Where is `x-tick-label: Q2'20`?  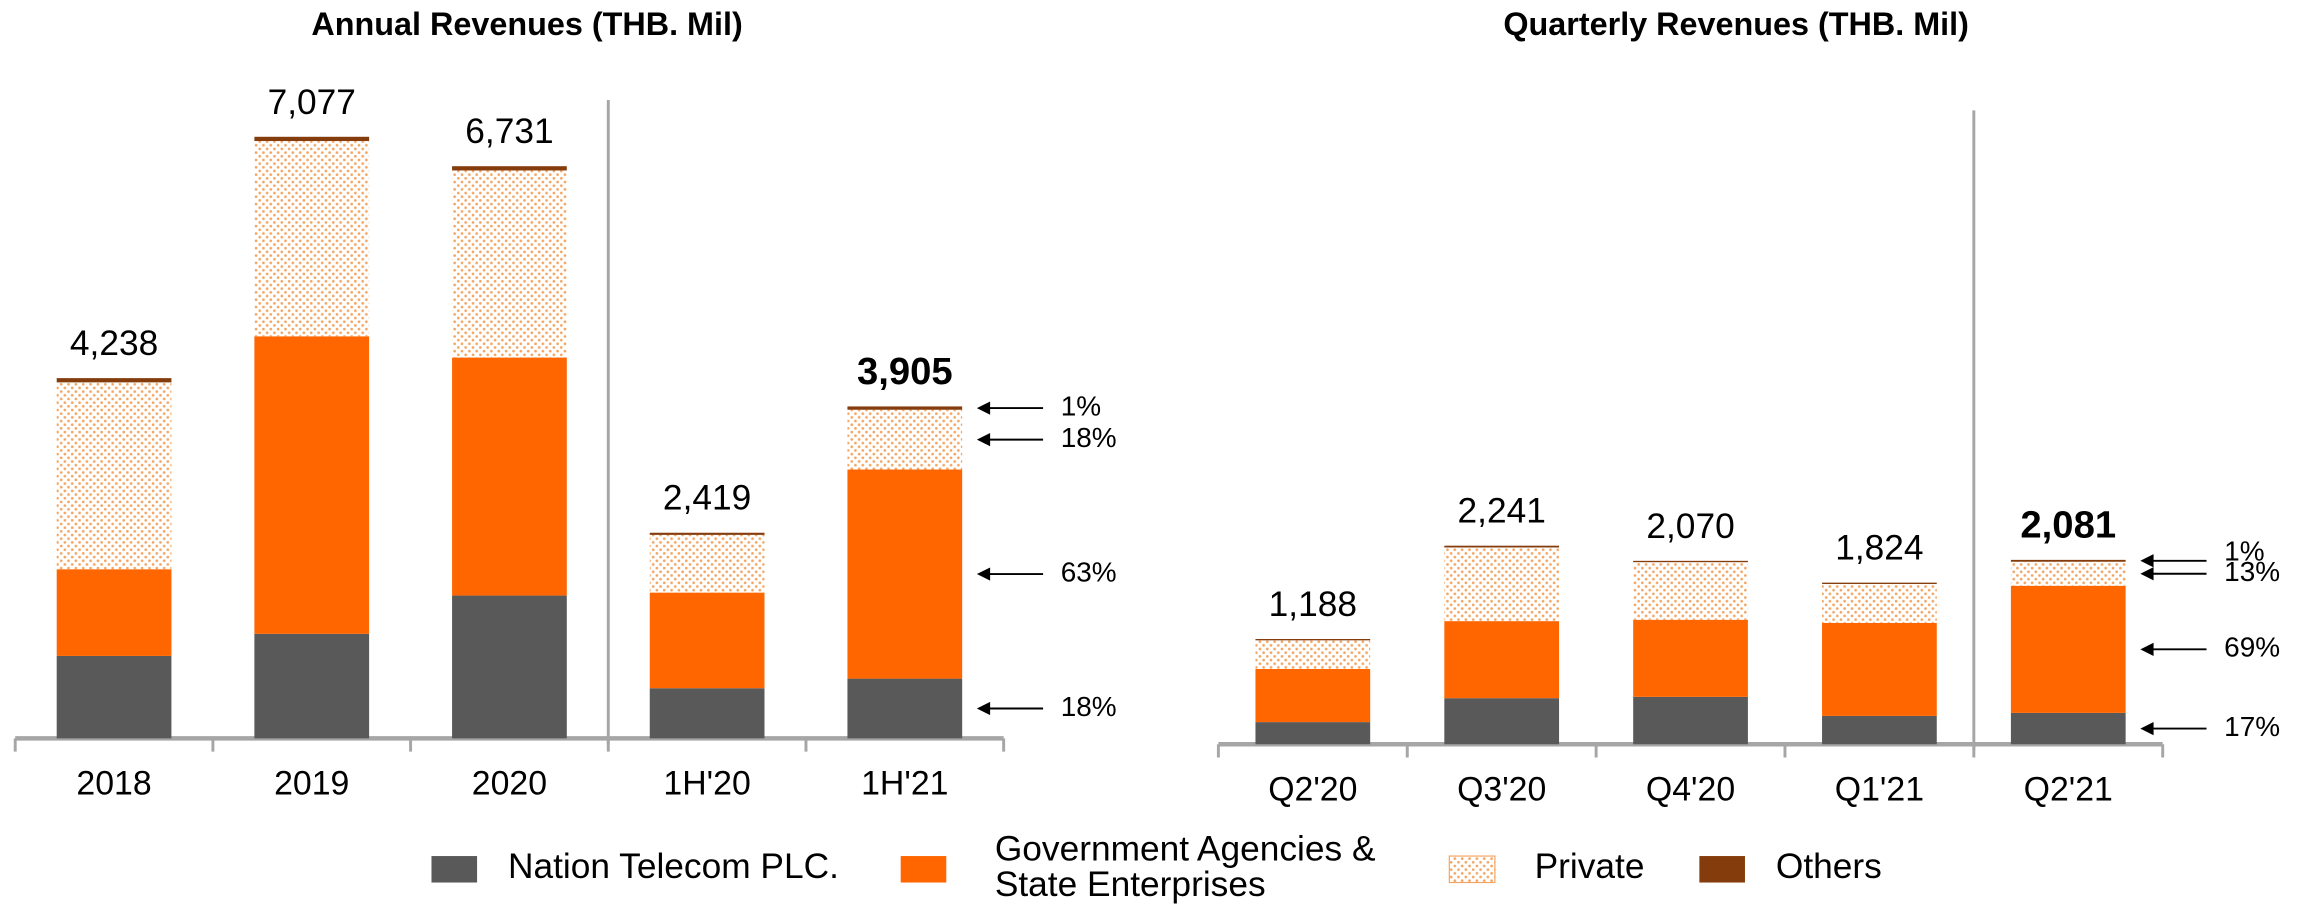
x-tick-label: Q2'20 is located at coordinates (1312, 789).